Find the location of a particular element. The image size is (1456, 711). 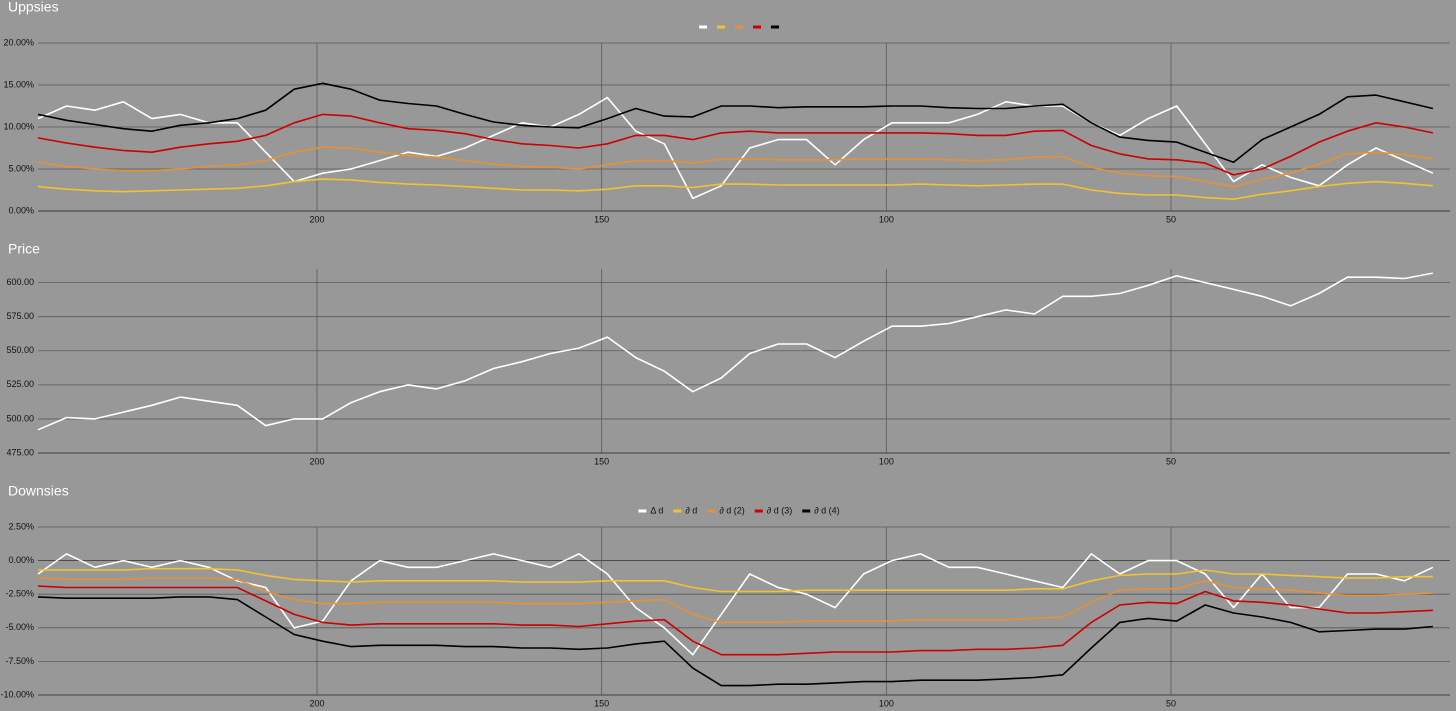

legend-label: ∂ d (4) is located at coordinates (826, 510).